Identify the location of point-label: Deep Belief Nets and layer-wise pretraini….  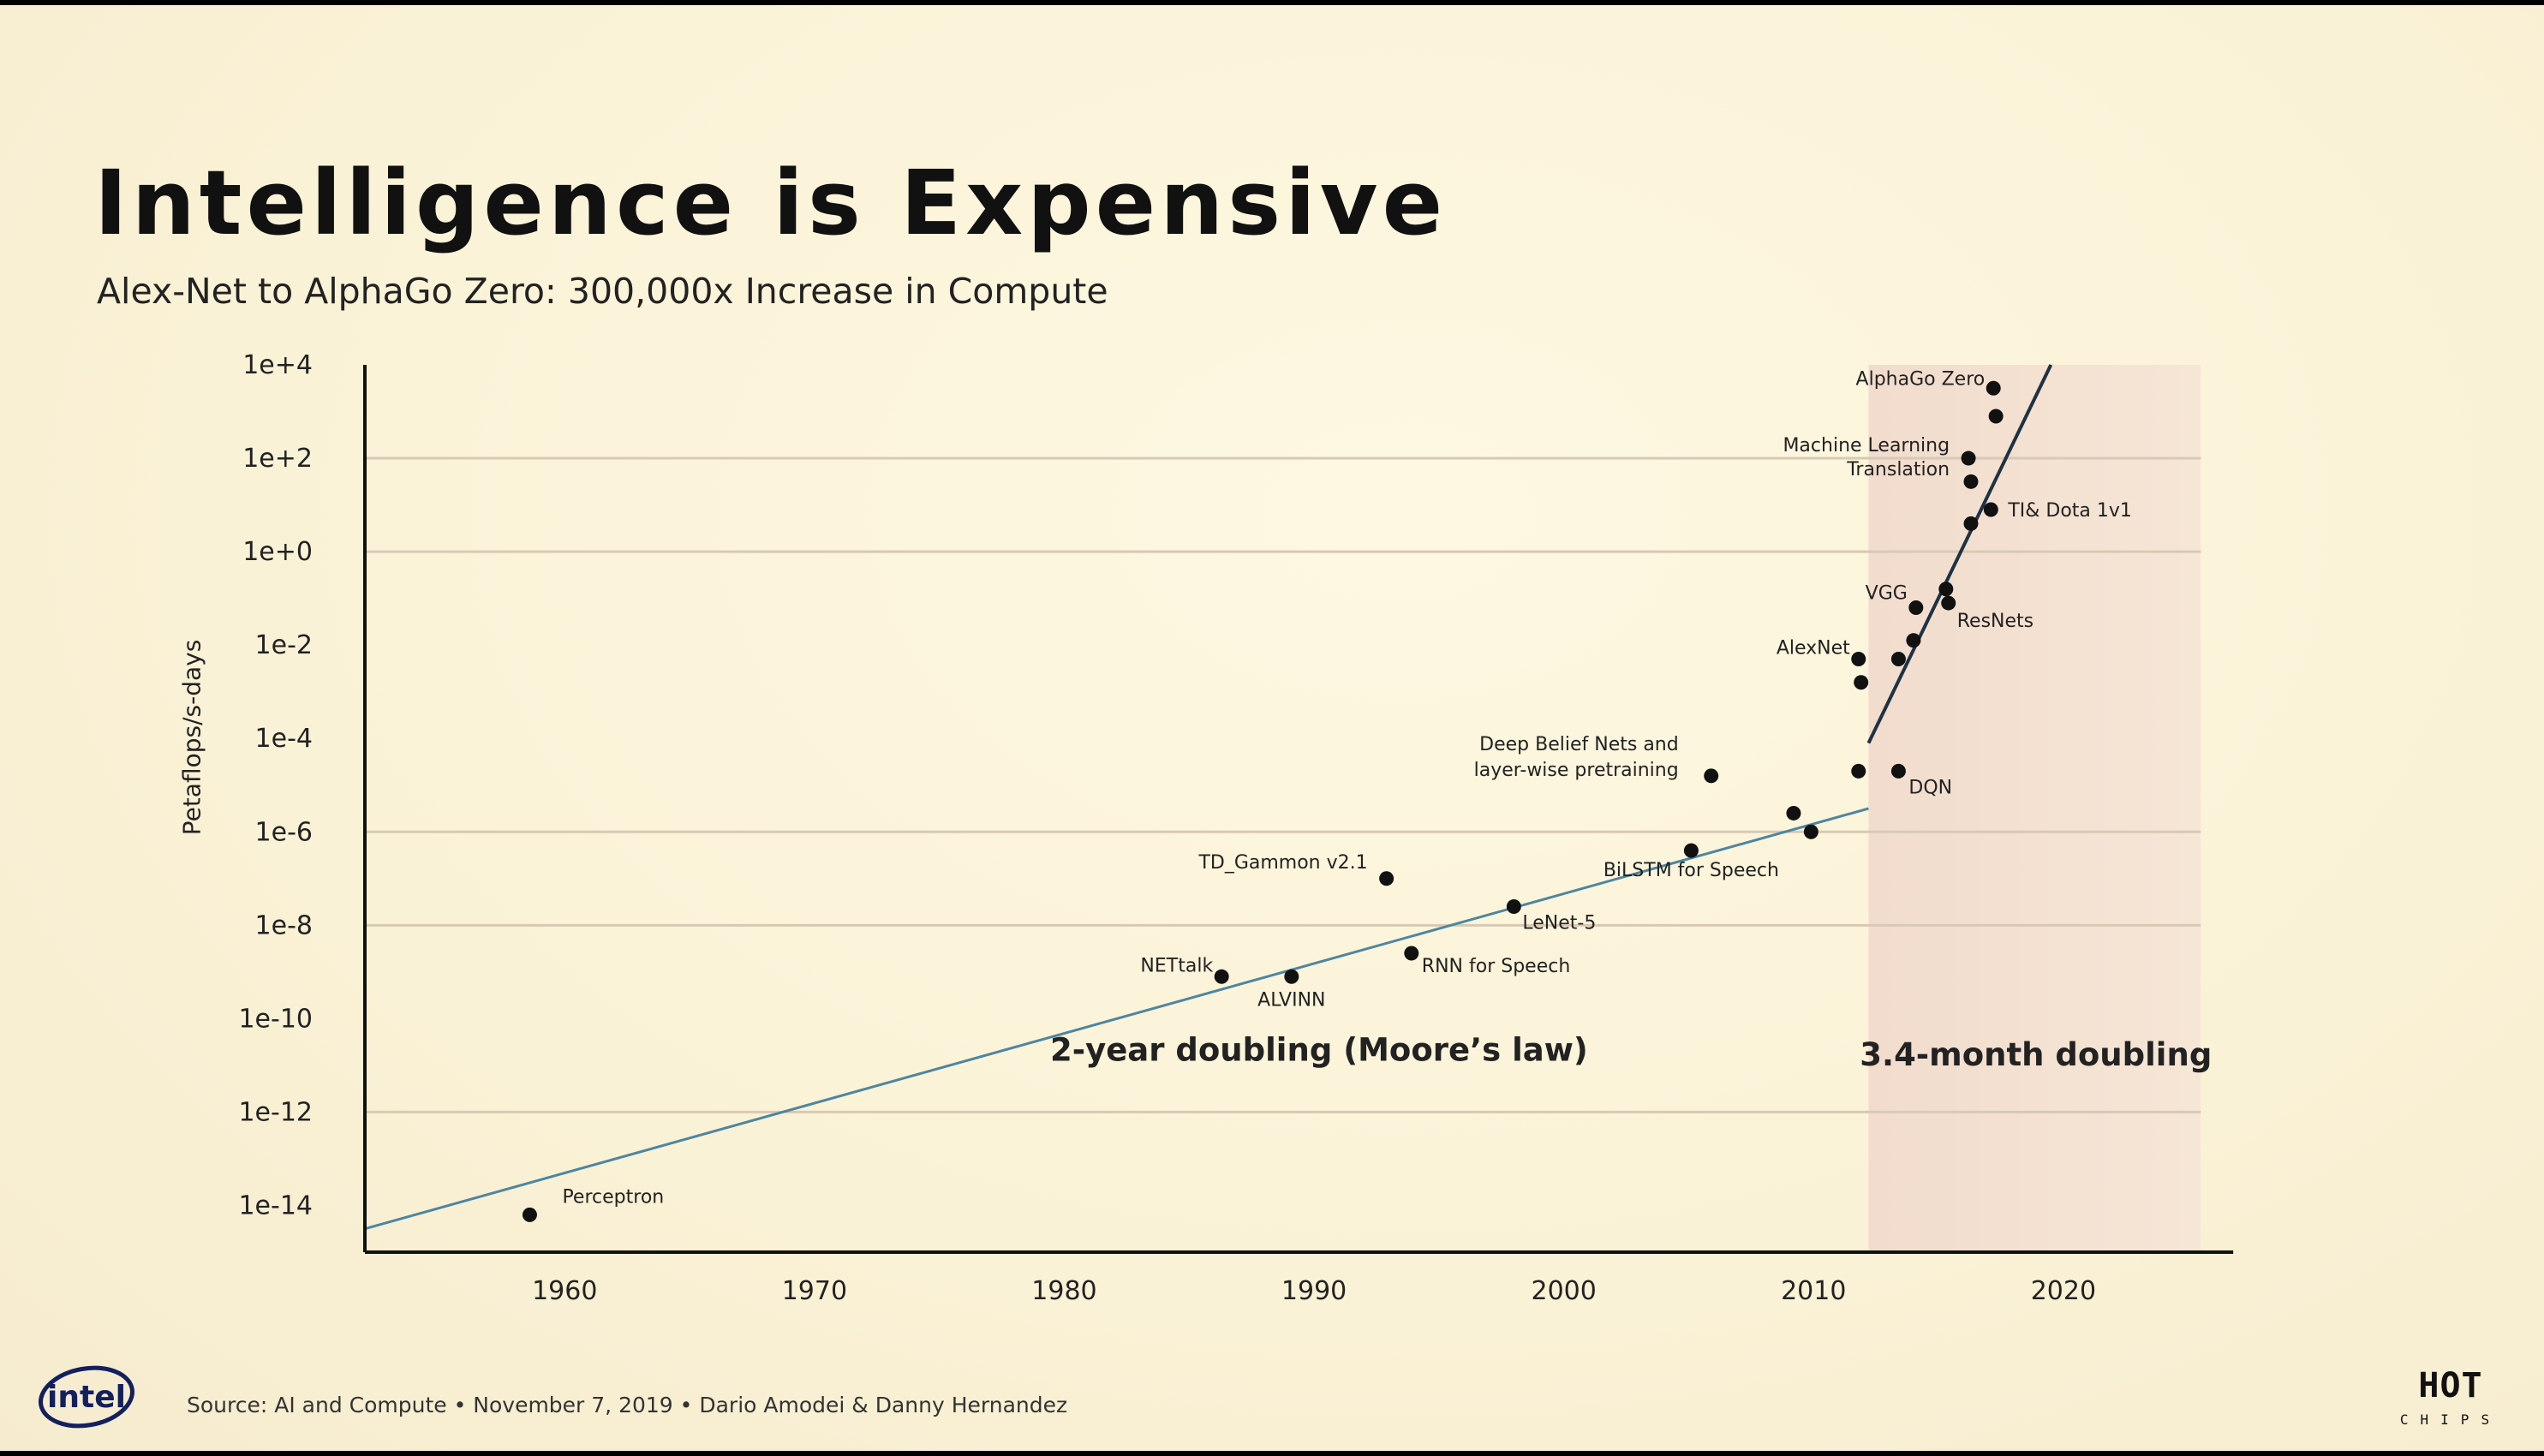
(1576, 757).